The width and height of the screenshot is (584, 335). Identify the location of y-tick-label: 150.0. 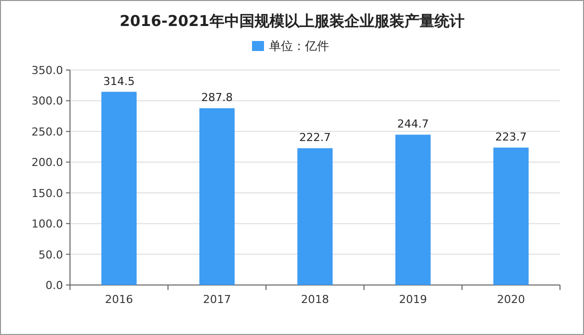
(47, 193).